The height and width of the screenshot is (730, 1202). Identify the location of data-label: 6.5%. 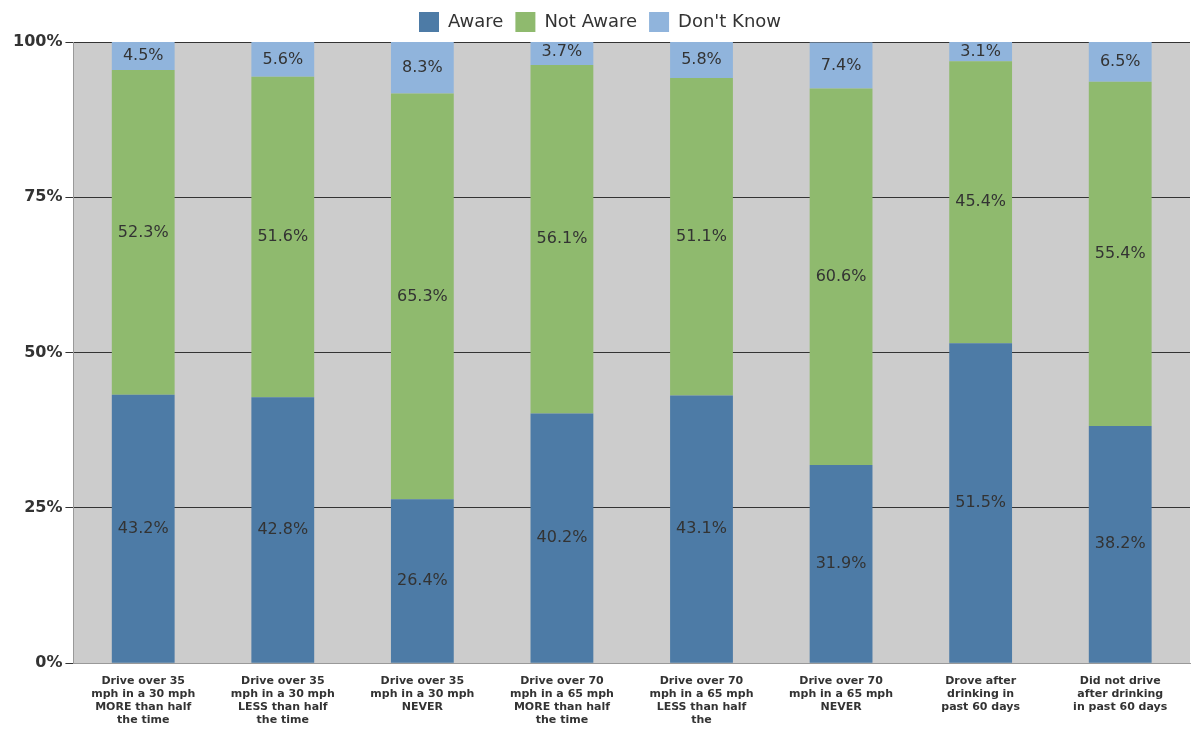
(1120, 60).